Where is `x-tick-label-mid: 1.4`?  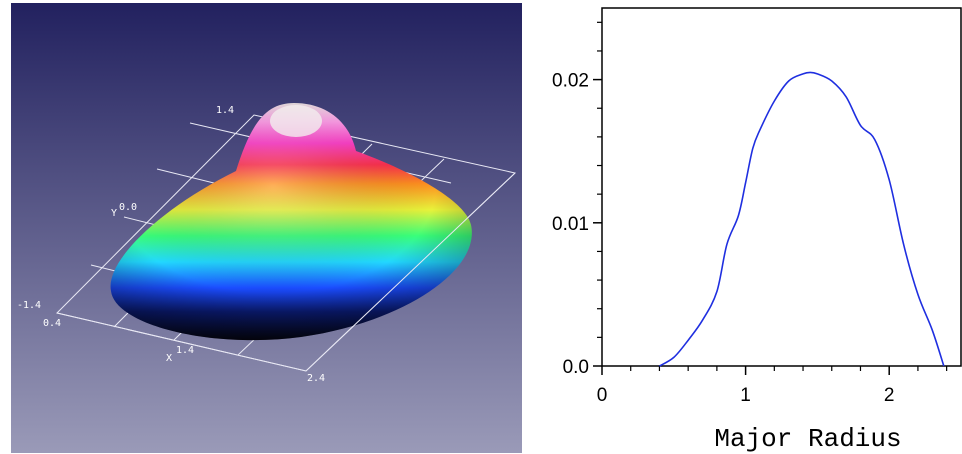 x-tick-label-mid: 1.4 is located at coordinates (185, 350).